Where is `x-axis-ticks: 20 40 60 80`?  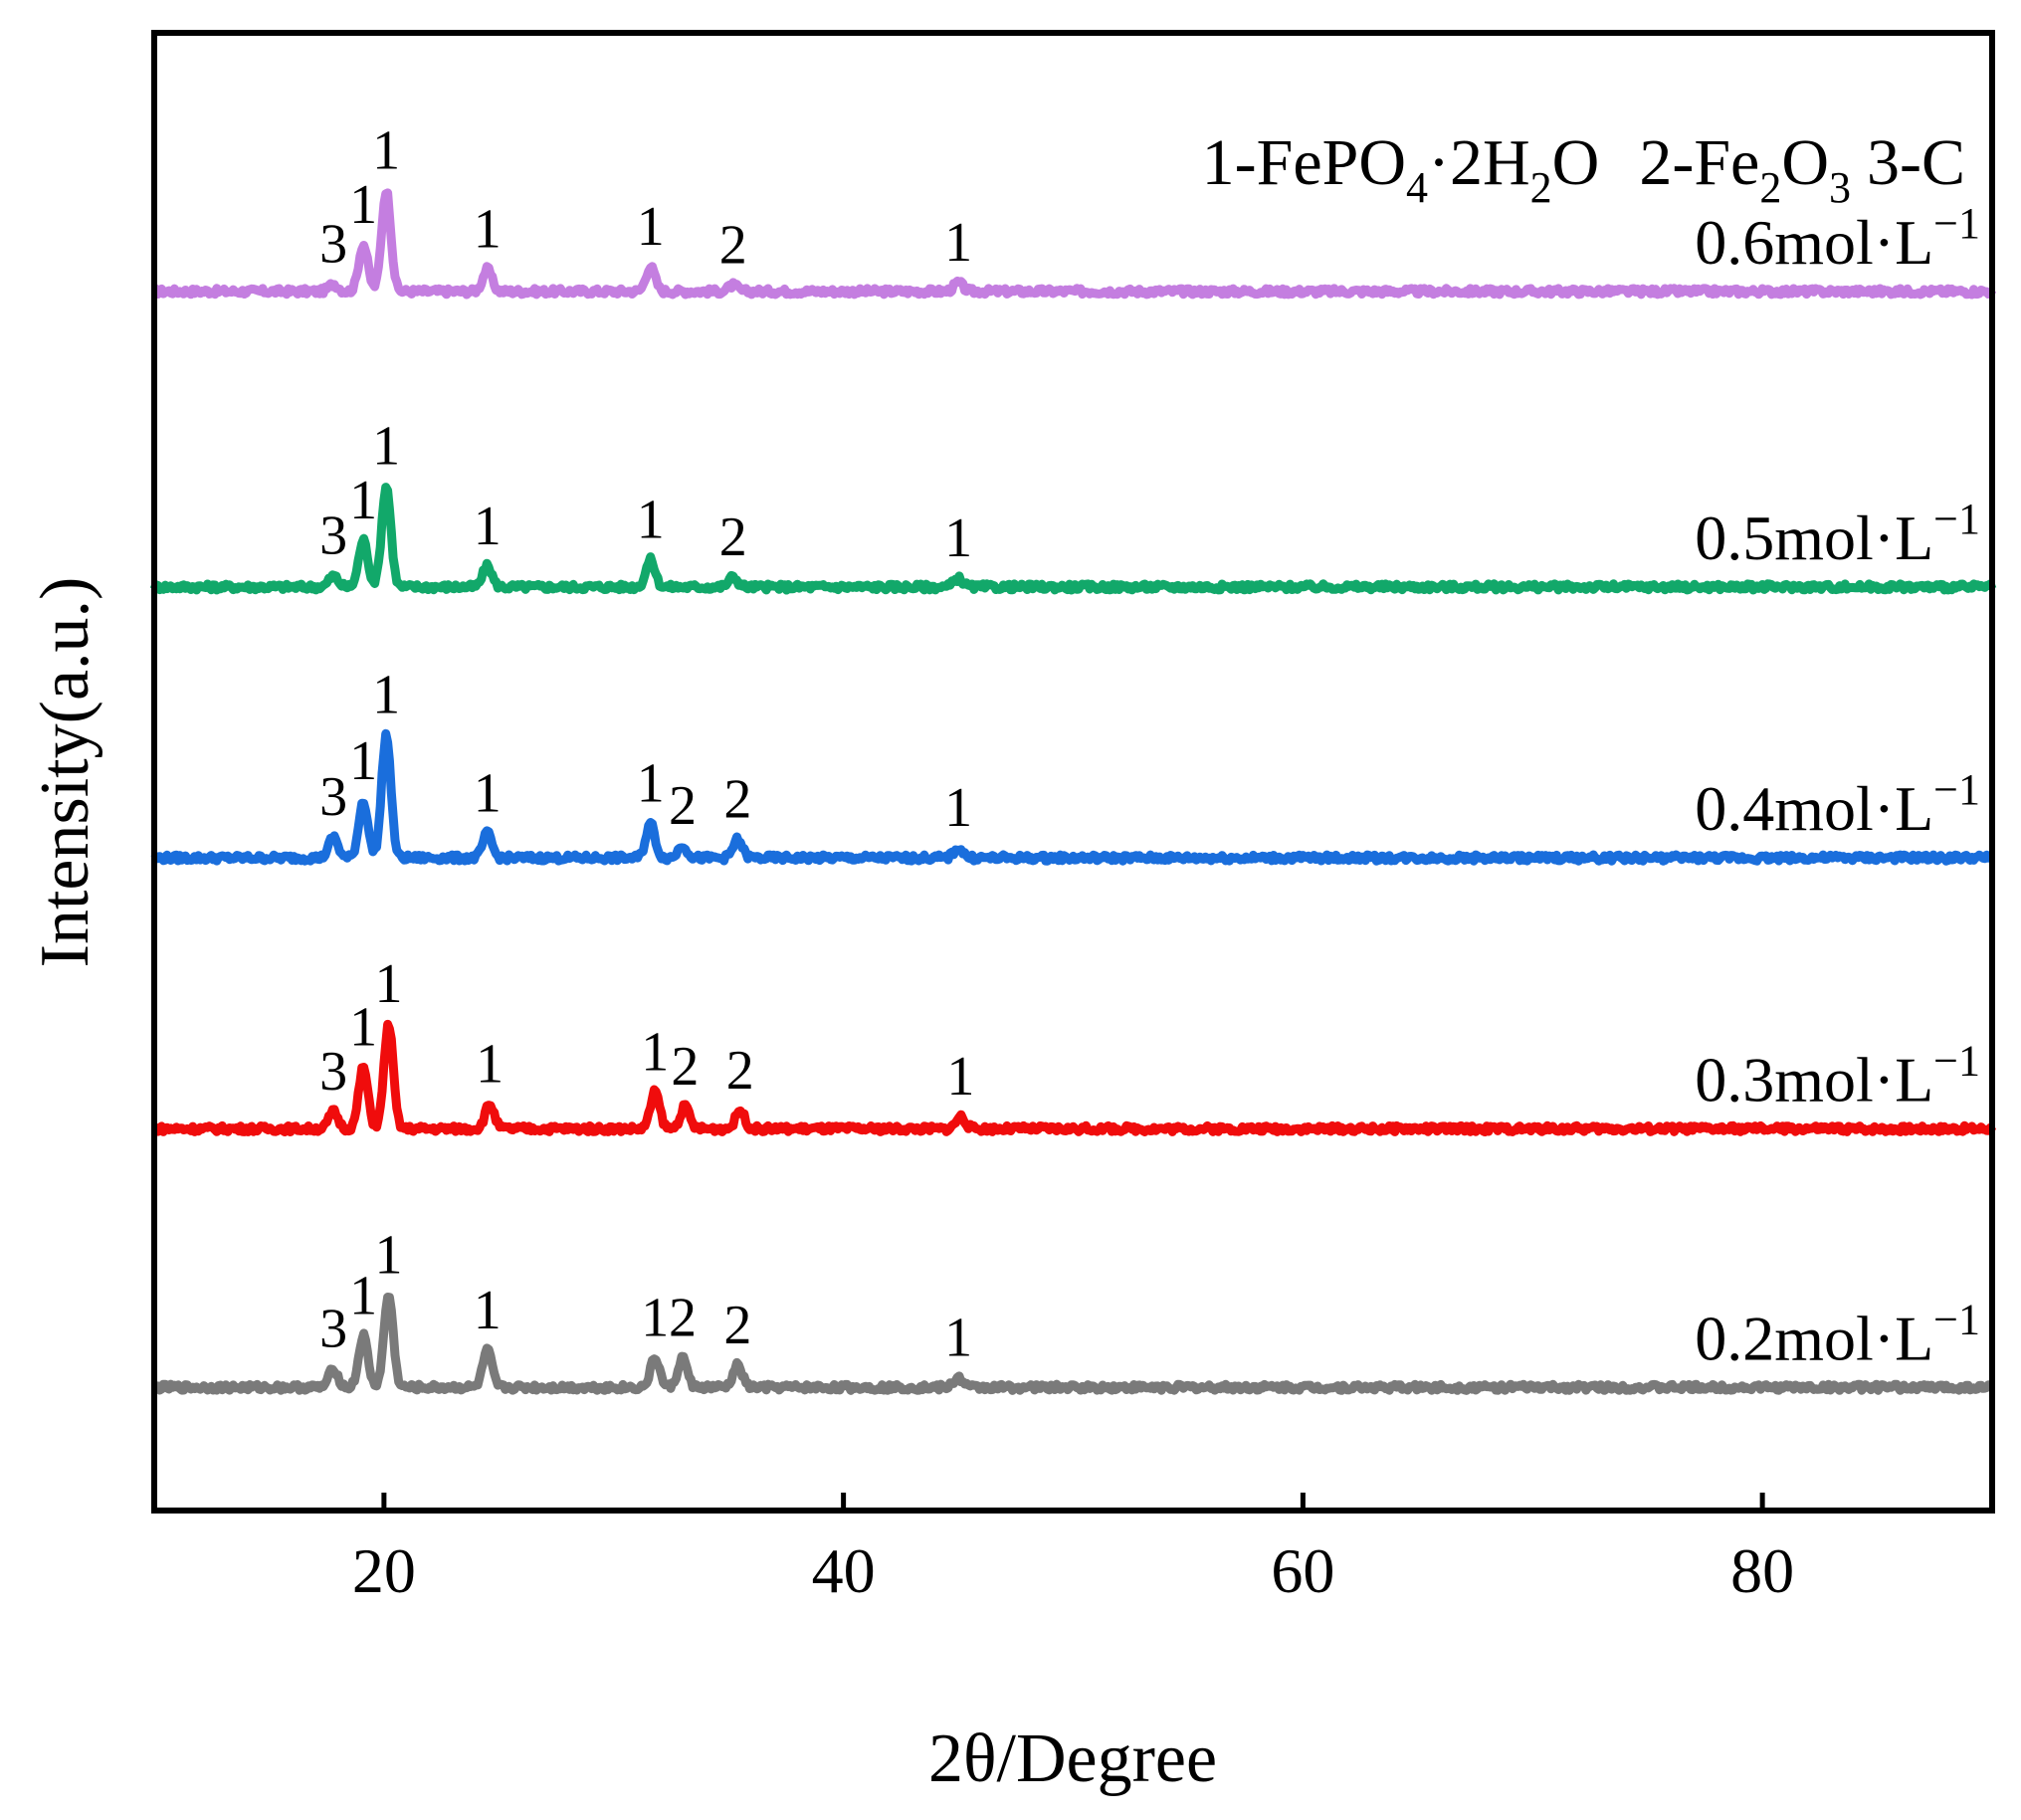
x-axis-ticks: 20 40 60 80 is located at coordinates (1073, 1549).